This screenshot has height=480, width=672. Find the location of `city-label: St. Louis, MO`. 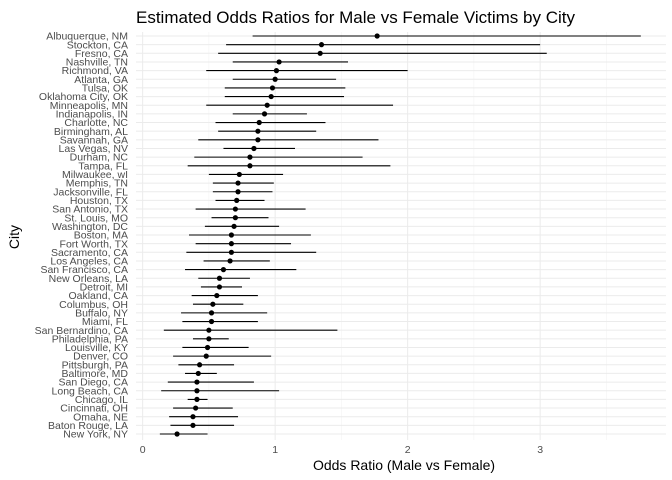

city-label: St. Louis, MO is located at coordinates (96, 218).